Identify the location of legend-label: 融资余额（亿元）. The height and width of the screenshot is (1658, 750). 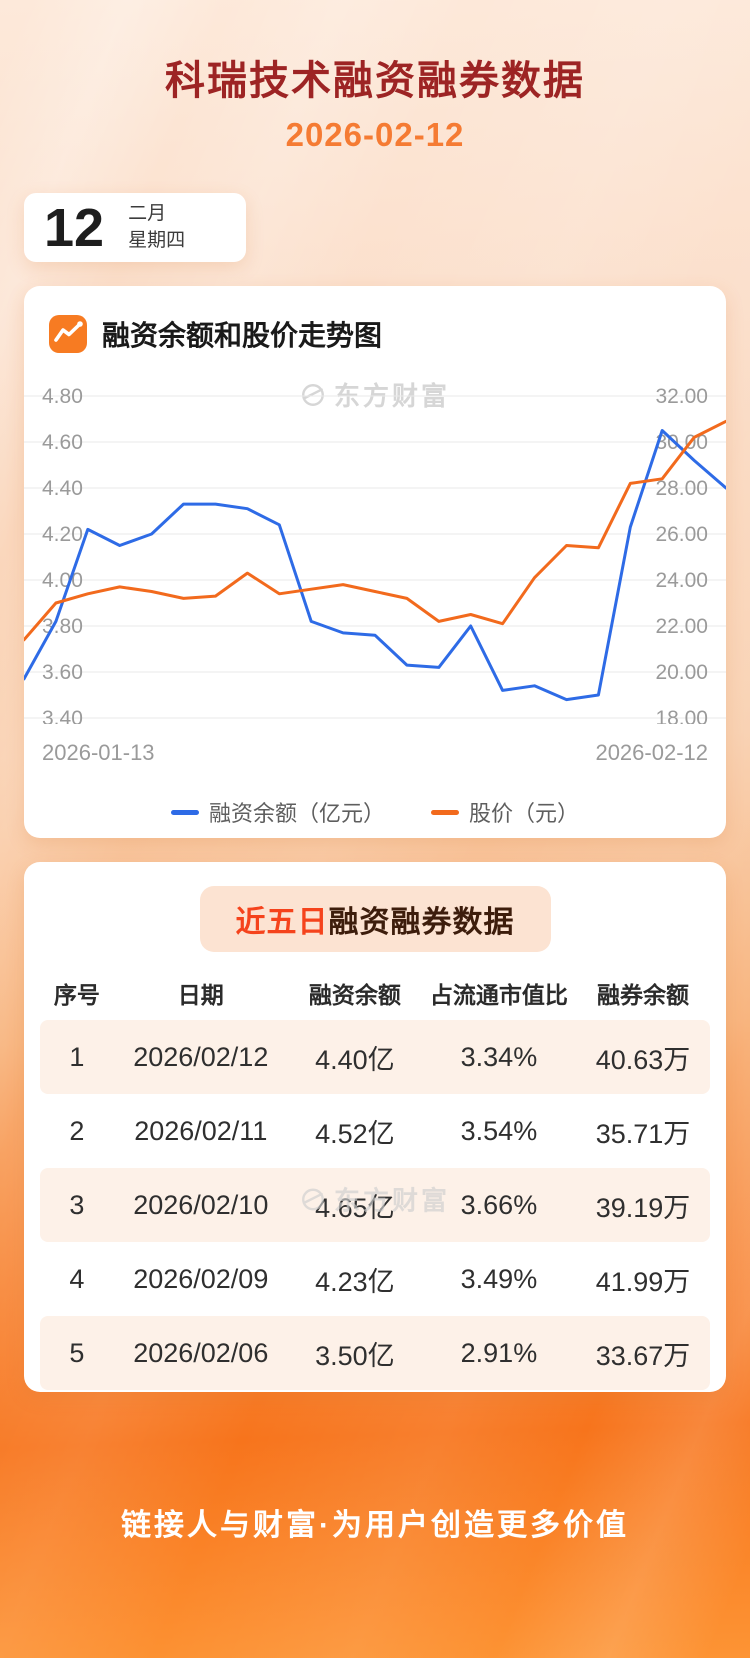
(296, 813).